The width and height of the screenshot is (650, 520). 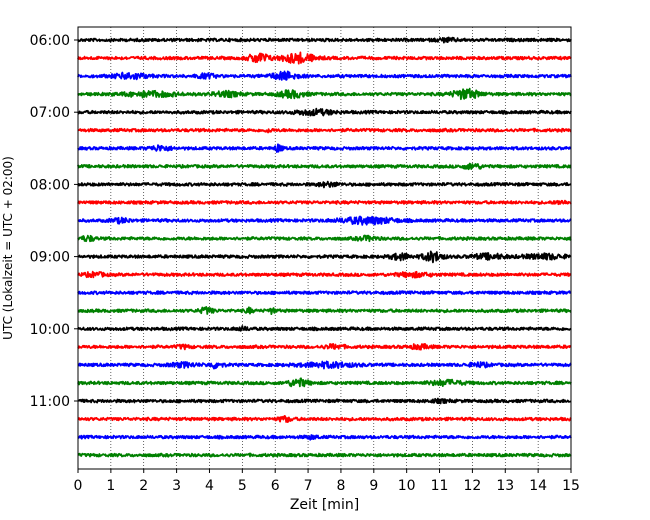 I want to click on y-tick-label: 10:00, so click(x=50, y=330).